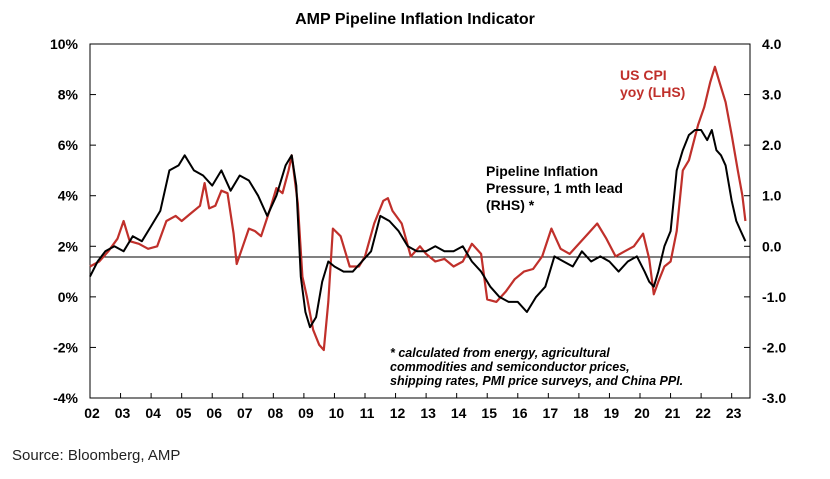 The width and height of the screenshot is (830, 479). What do you see at coordinates (774, 347) in the screenshot?
I see `right-axis-tick-label: -2.0` at bounding box center [774, 347].